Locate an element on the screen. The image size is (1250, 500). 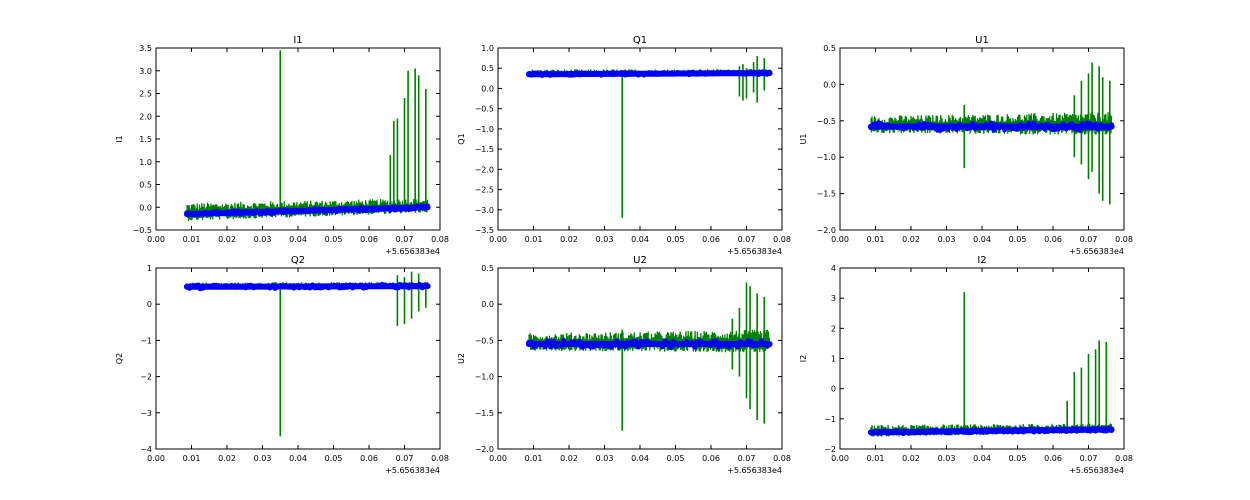
y-tick-label: 3.0 is located at coordinates (145, 71).